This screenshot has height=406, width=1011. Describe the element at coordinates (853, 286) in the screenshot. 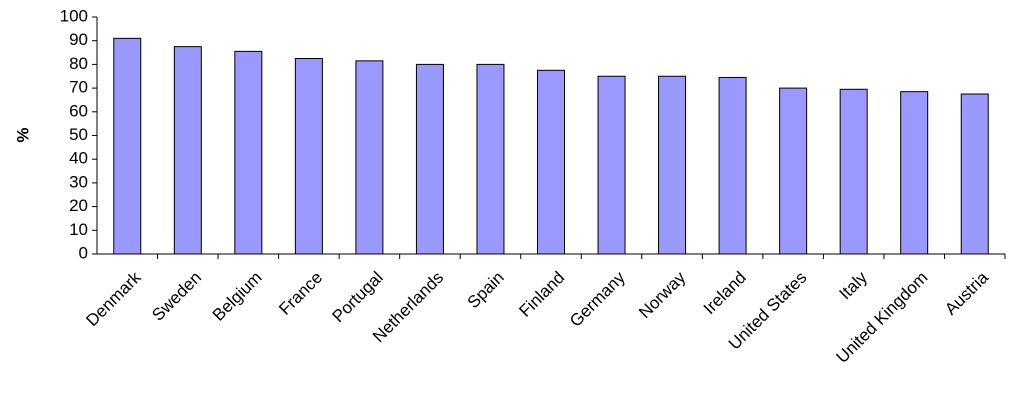

I see `x-tick-label: Italy` at that location.